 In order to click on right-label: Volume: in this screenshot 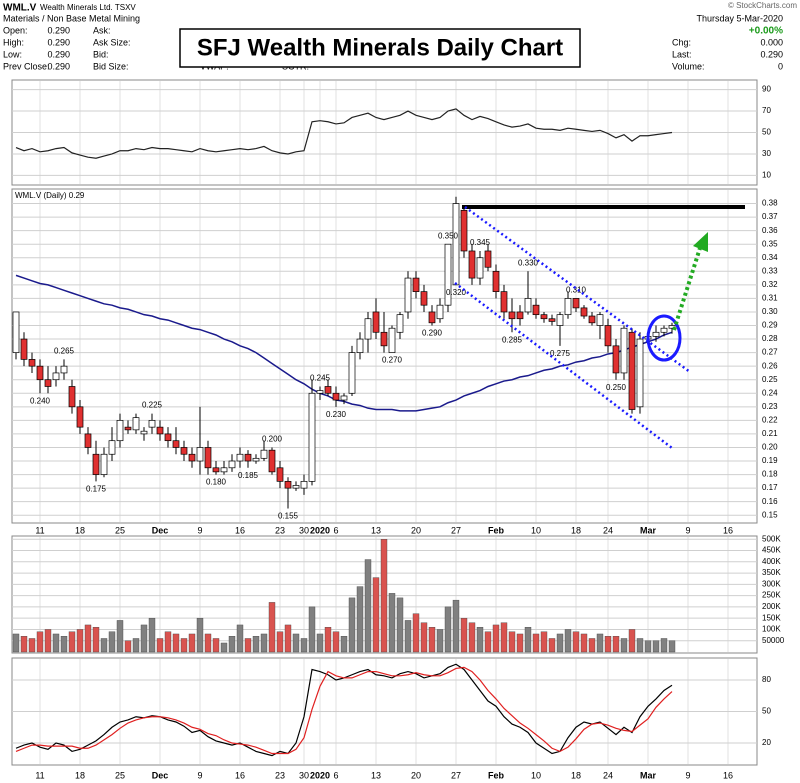, I will do `click(688, 66)`.